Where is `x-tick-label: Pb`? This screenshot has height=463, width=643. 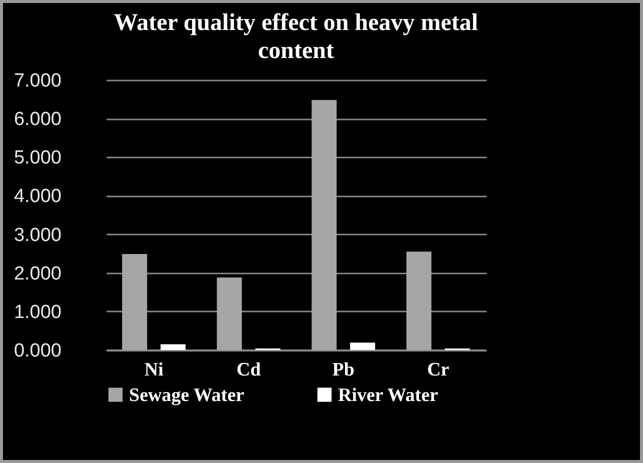
x-tick-label: Pb is located at coordinates (343, 370).